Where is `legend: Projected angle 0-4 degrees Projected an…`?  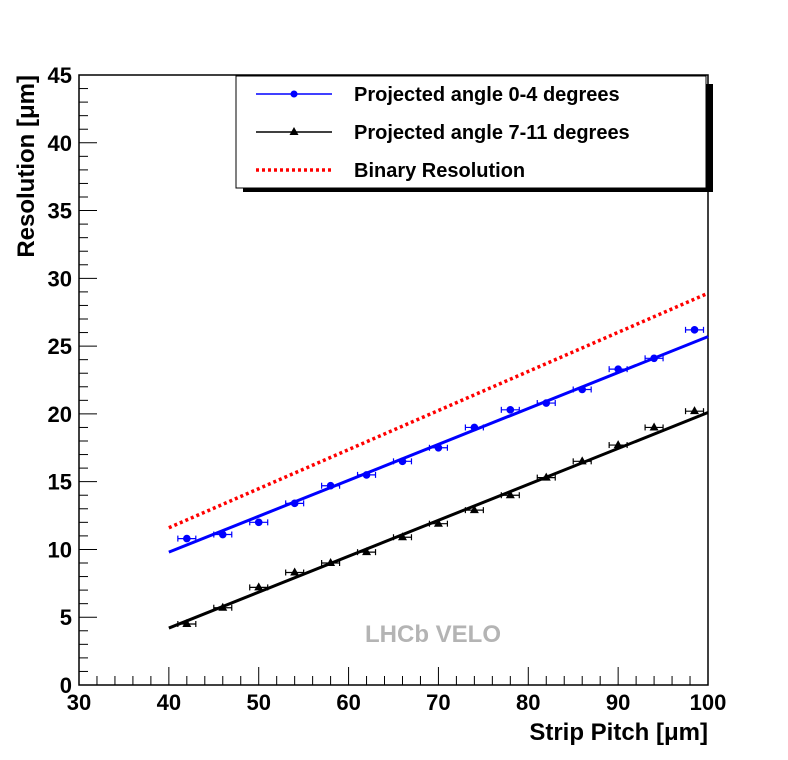
legend: Projected angle 0-4 degrees Projected an… is located at coordinates (474, 133).